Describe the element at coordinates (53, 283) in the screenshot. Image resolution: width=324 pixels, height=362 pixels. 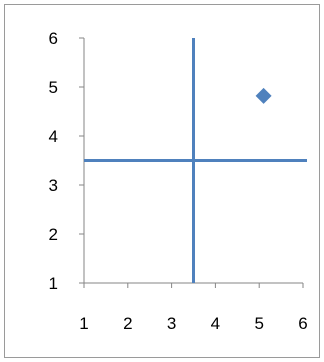
I see `y-tick-label: 1` at that location.